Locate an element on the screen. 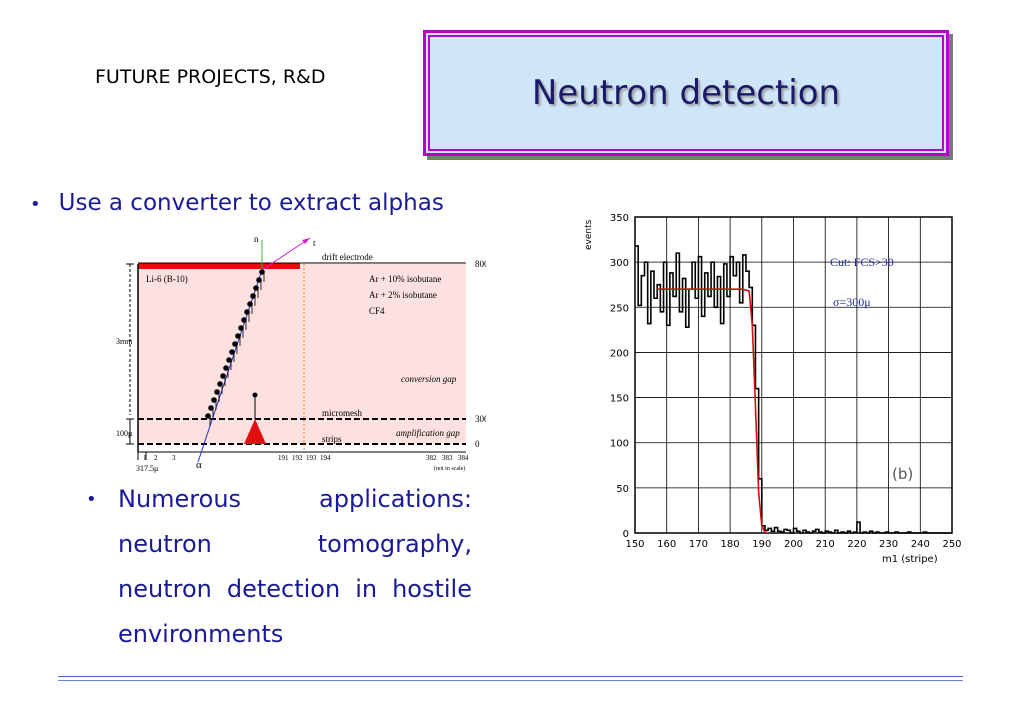 Image resolution: width=1023 pixels, height=708 pixels. gas-volume is located at coordinates (302, 354).